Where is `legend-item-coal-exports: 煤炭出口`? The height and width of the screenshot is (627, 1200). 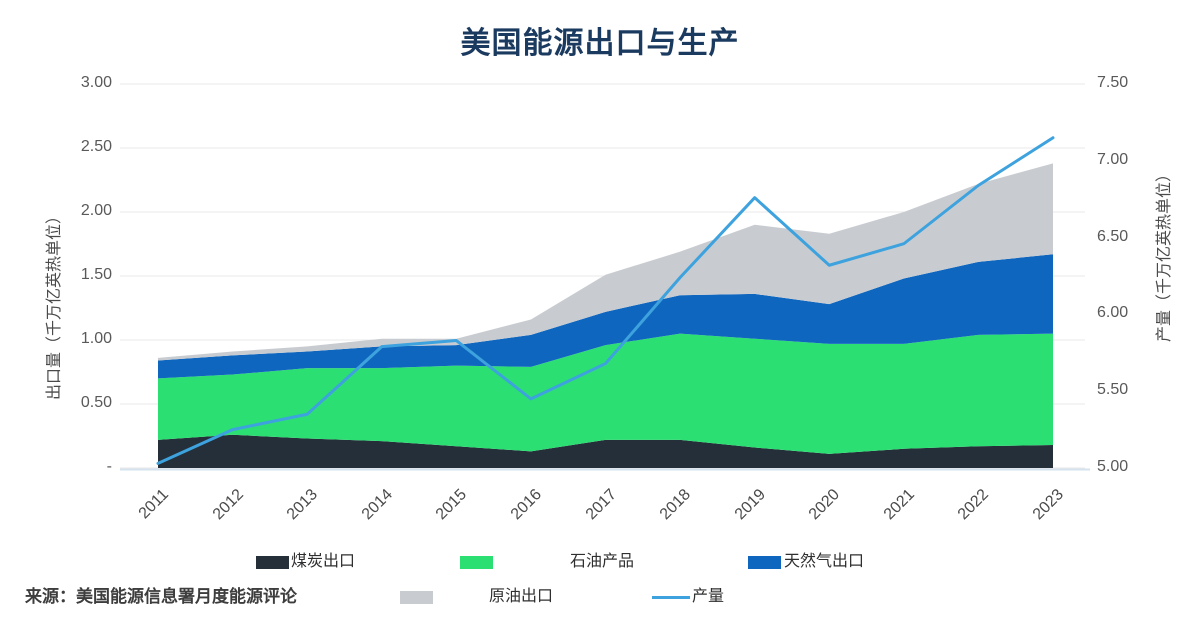 legend-item-coal-exports: 煤炭出口 is located at coordinates (600, 562).